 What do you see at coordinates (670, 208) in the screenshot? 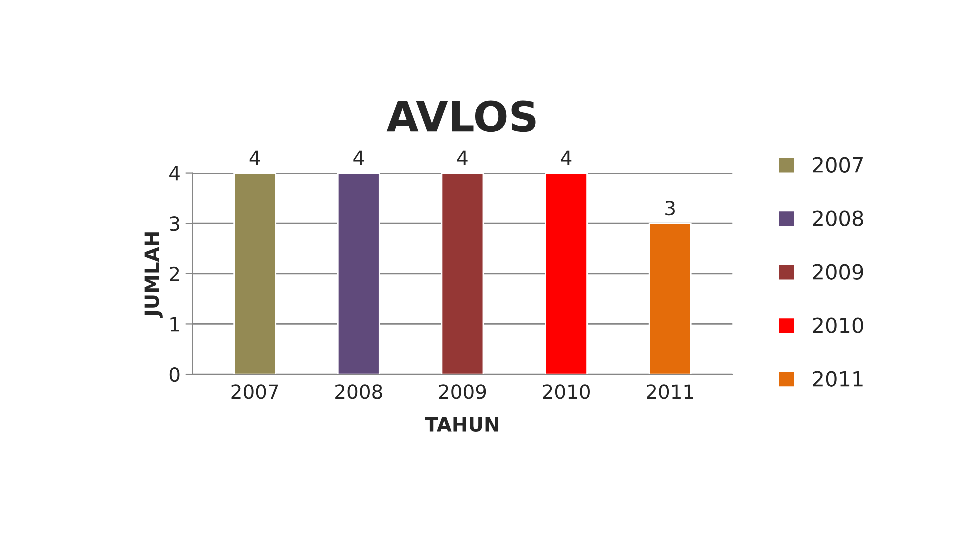
I see `data-label: 3` at bounding box center [670, 208].